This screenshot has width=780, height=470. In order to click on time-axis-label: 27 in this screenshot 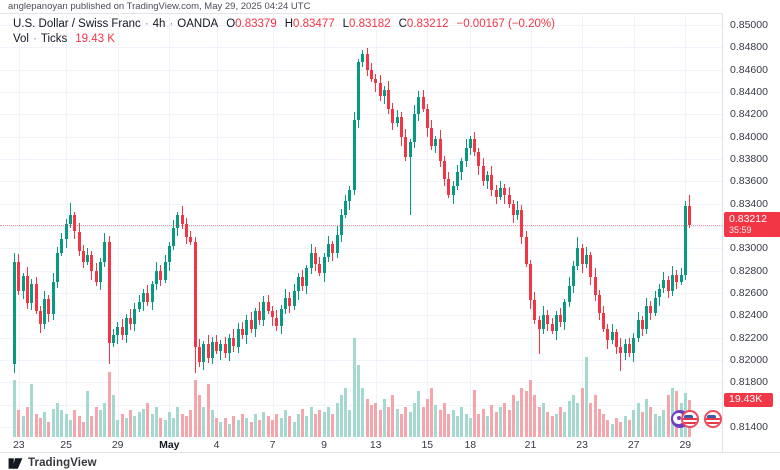, I will do `click(633, 445)`.